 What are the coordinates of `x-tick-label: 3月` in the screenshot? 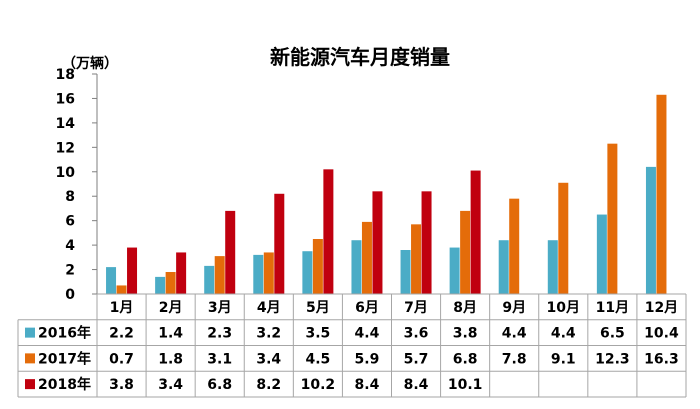 It's located at (220, 308).